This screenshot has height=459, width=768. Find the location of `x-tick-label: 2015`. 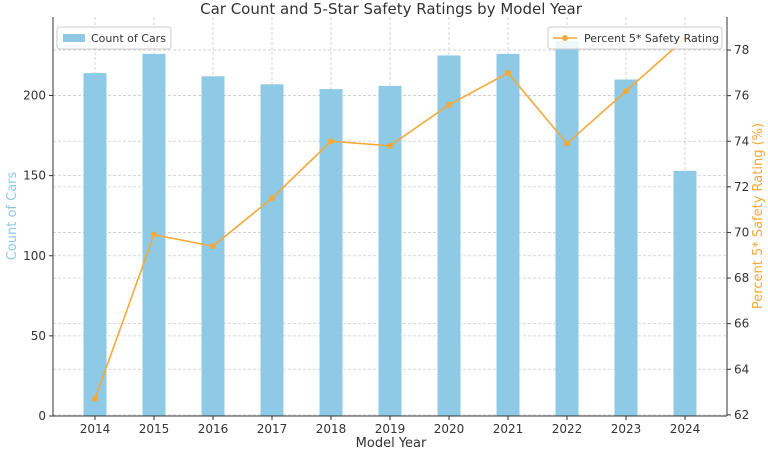

x-tick-label: 2015 is located at coordinates (154, 429).